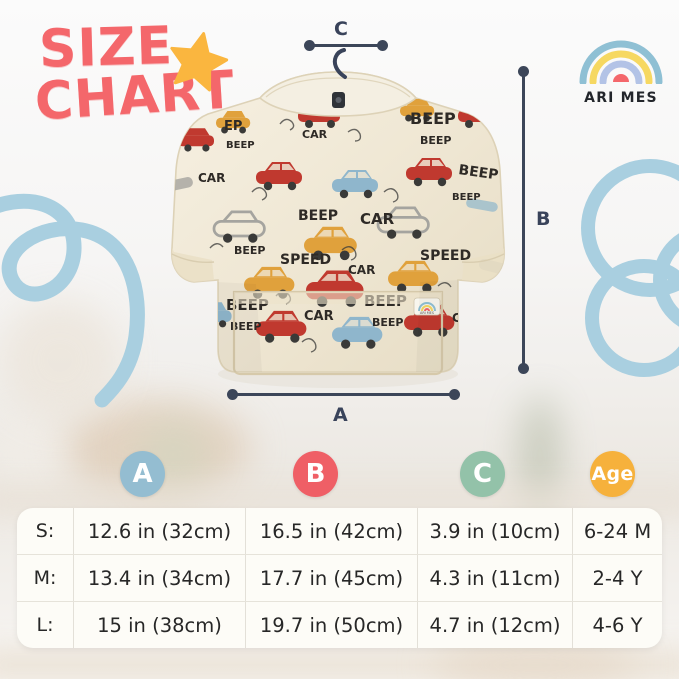  Describe the element at coordinates (621, 63) in the screenshot. I see `rainbow-icon` at that location.